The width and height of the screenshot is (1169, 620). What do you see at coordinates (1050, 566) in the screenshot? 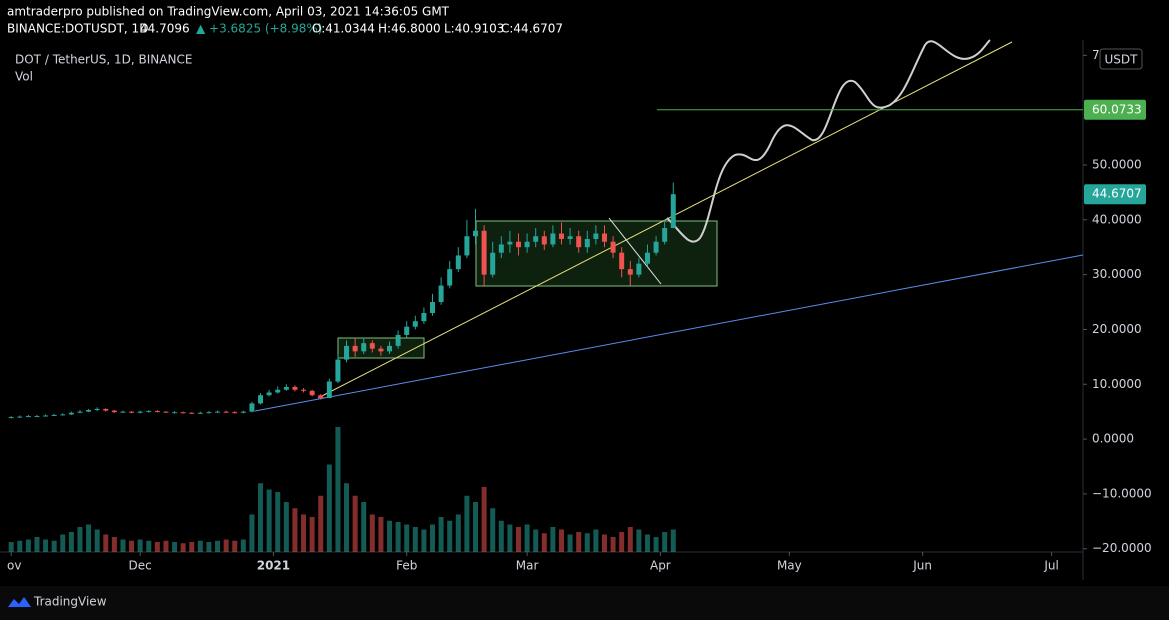
I see `x-tick-label: Jul` at bounding box center [1050, 566].